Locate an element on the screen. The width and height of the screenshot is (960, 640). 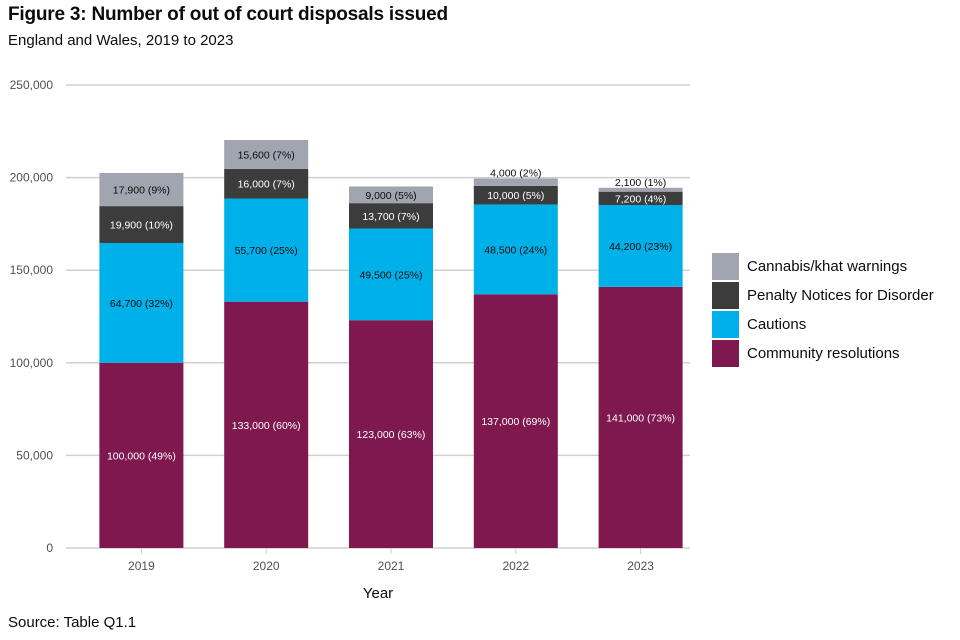
x-tick-label: 2021 is located at coordinates (391, 566).